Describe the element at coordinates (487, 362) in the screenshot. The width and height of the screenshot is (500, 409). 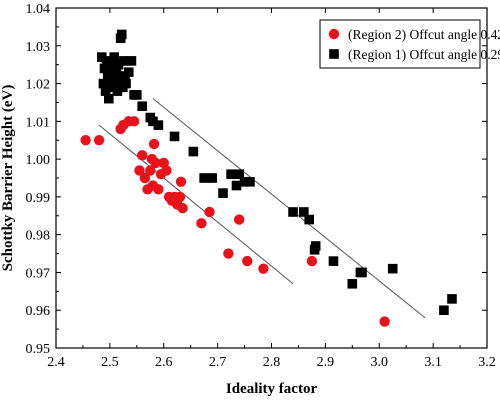
I see `x-tick-label: 3.2` at that location.